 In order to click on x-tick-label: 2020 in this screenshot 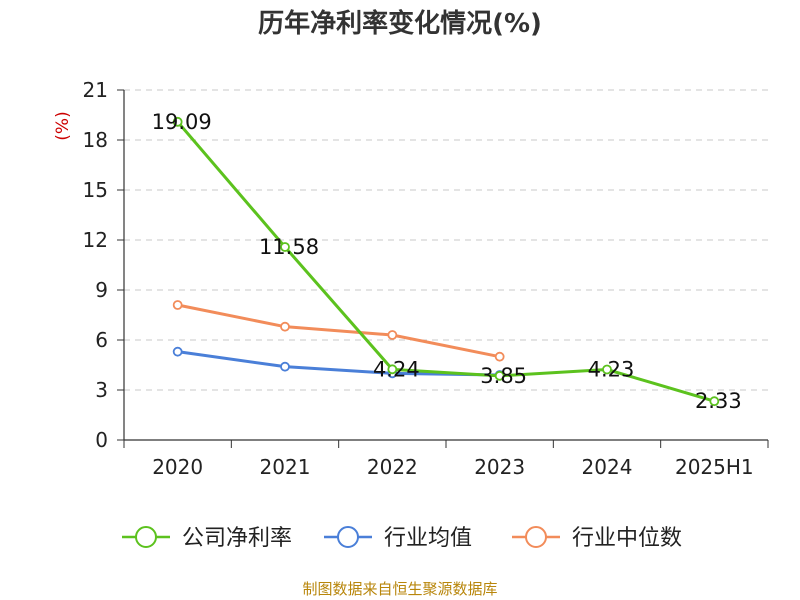, I will do `click(177, 467)`.